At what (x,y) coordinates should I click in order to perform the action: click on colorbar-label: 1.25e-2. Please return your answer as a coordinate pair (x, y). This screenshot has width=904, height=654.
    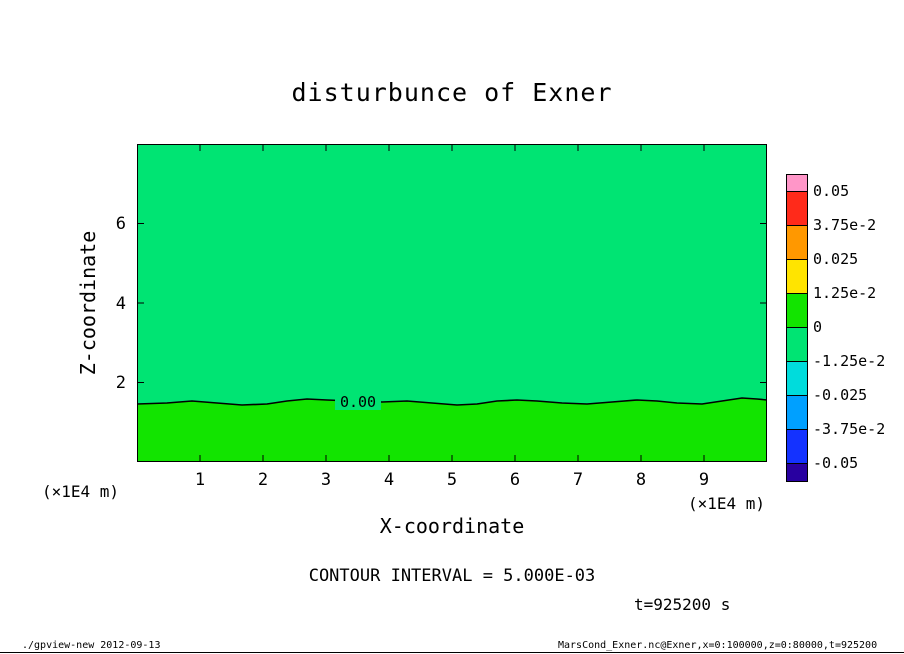
    Looking at the image, I should click on (845, 293).